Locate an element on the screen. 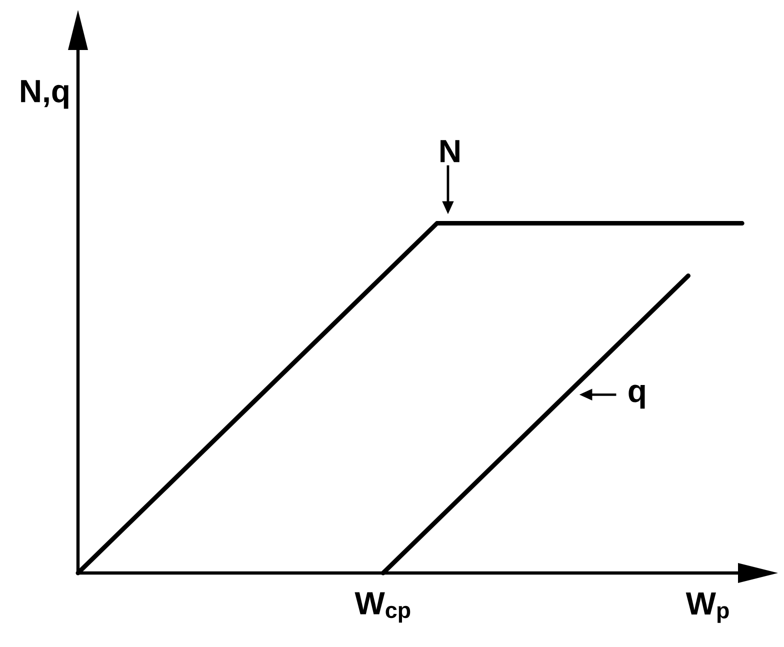  y-axis-title: N,q is located at coordinates (44, 94).